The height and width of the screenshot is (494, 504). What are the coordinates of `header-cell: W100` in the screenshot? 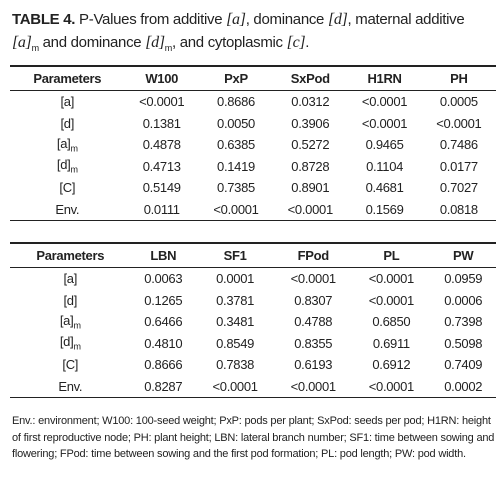 It's located at (161, 78).